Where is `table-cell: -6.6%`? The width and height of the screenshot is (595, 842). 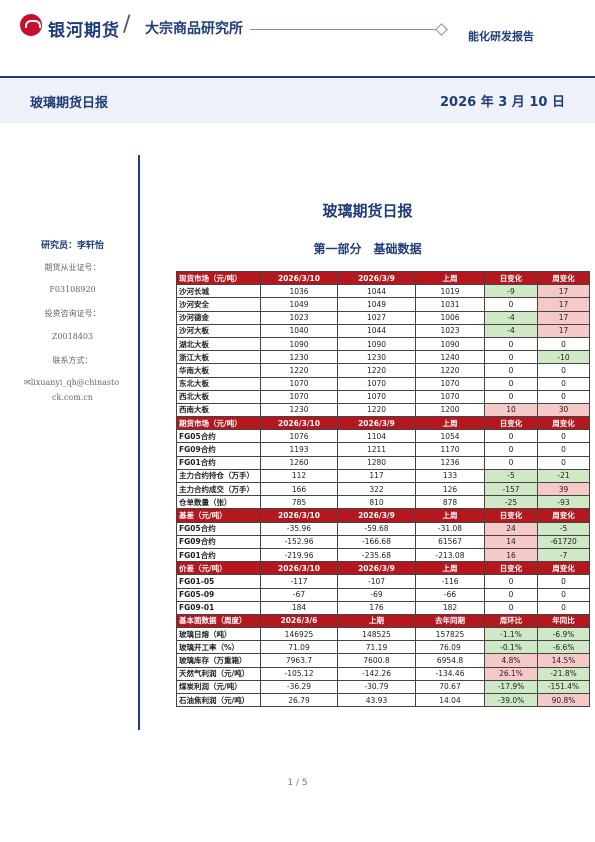
table-cell: -6.6% is located at coordinates (563, 647).